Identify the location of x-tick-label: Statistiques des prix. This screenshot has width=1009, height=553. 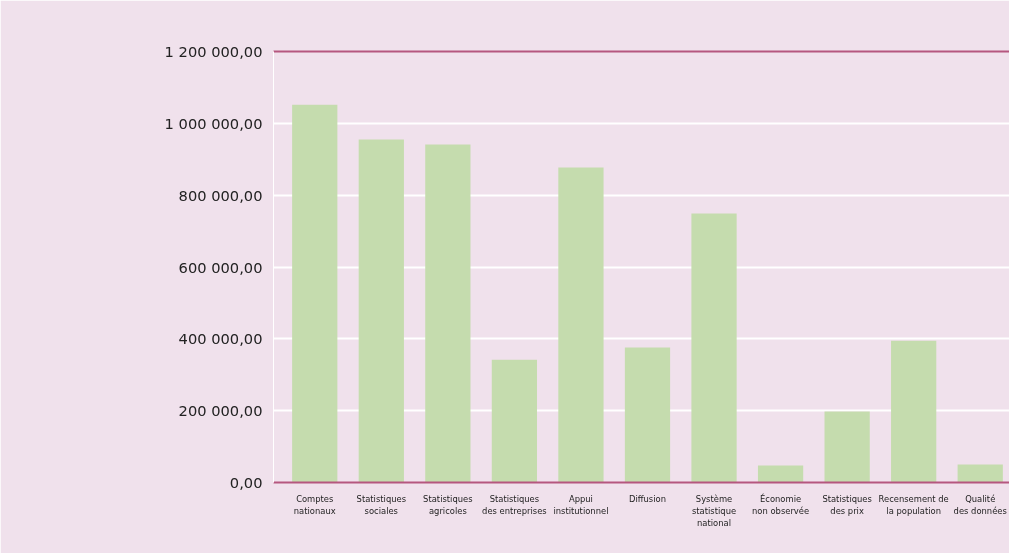
(847, 504).